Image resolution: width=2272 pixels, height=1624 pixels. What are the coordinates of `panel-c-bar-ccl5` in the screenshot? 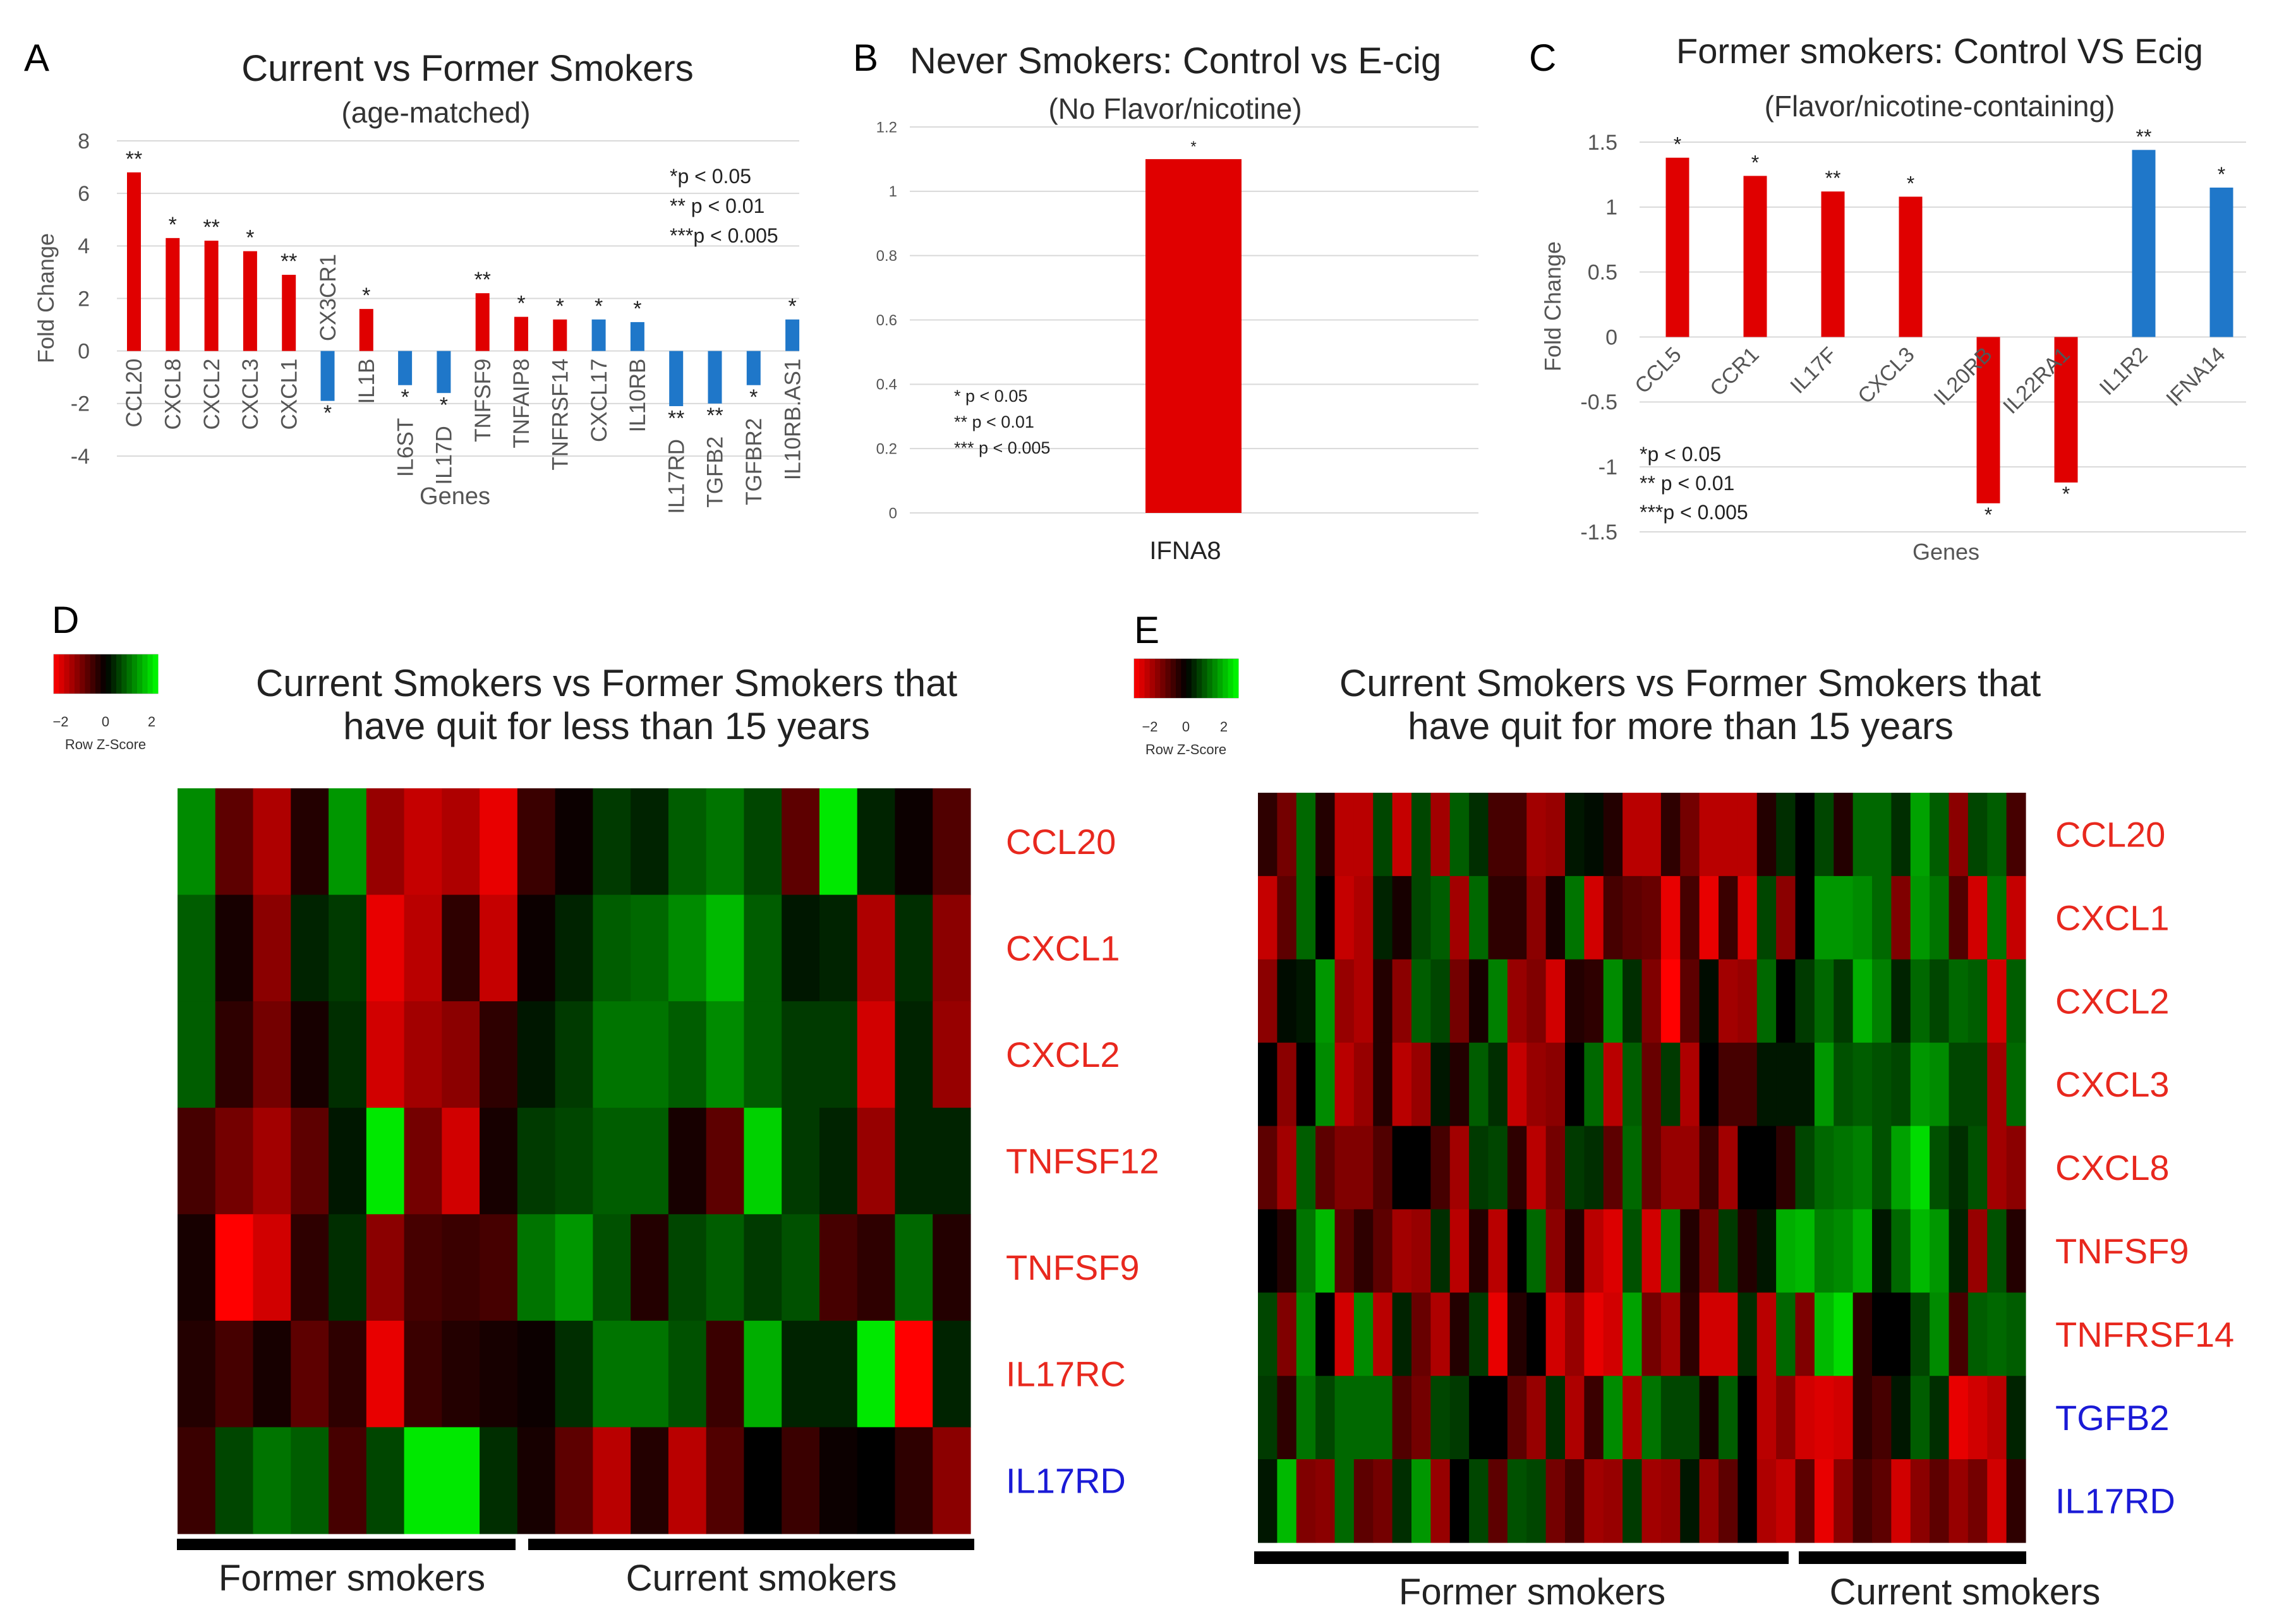 It's located at (1677, 247).